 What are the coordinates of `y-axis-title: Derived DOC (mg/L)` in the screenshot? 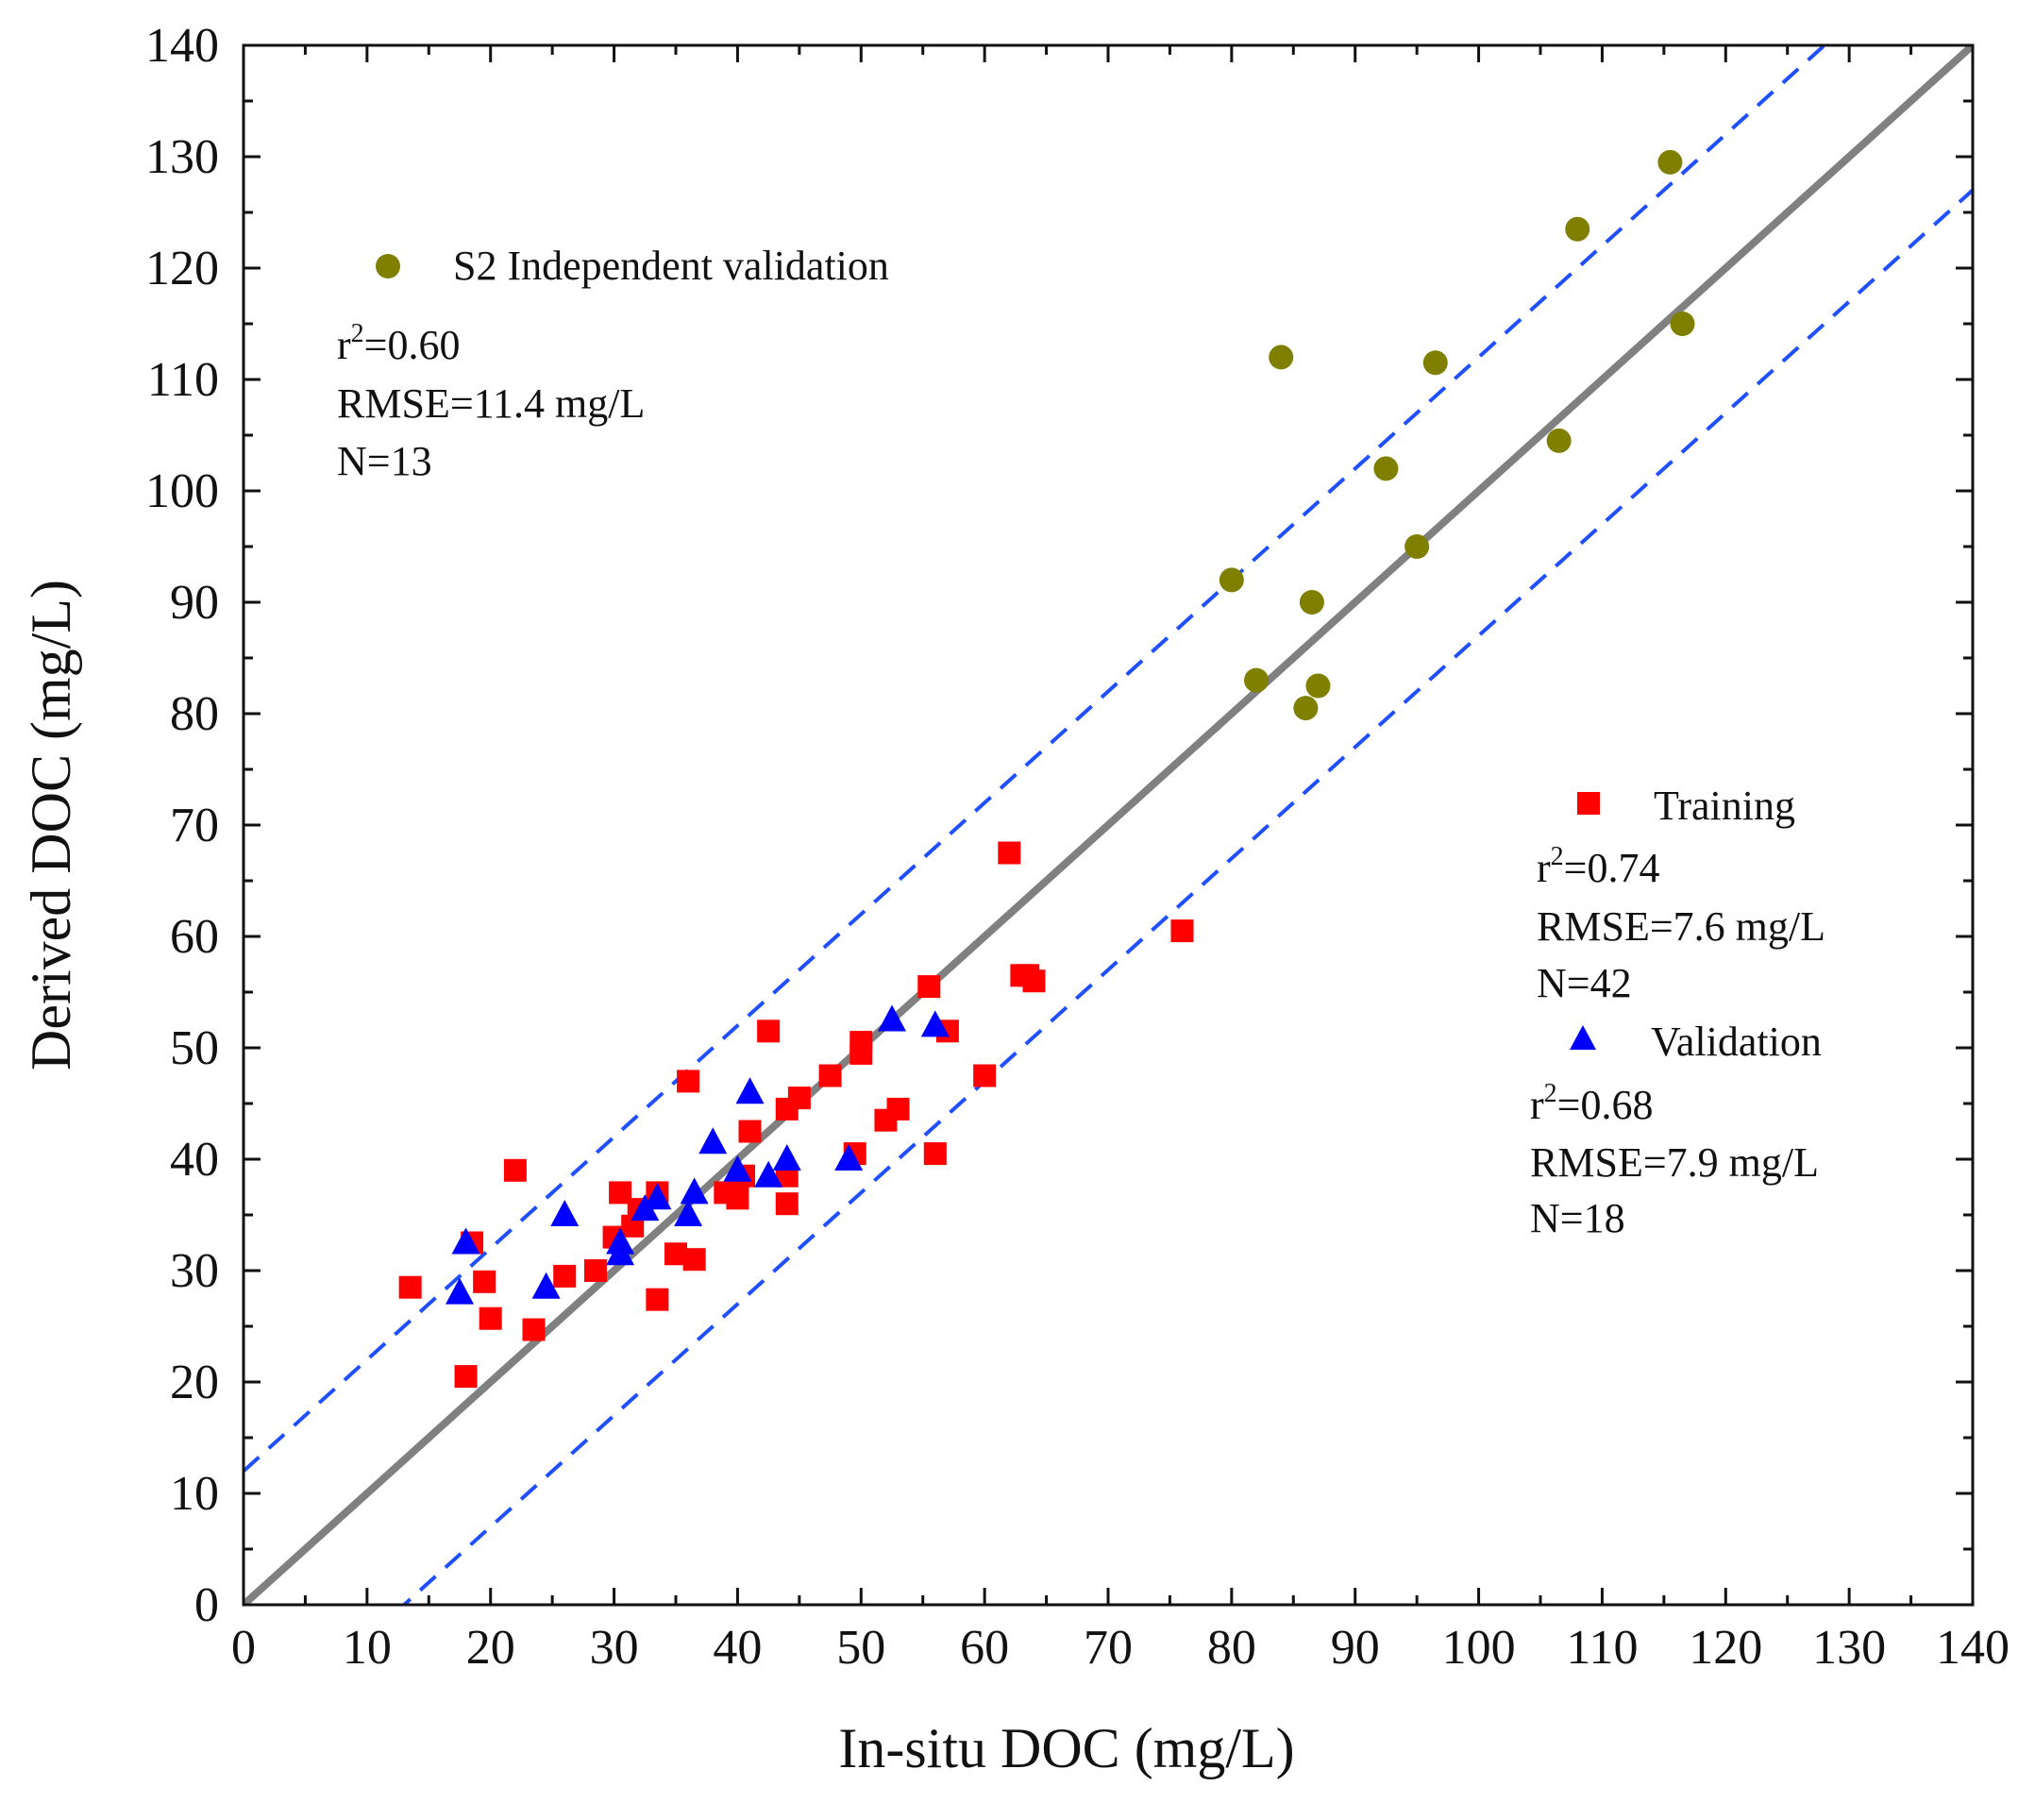 It's located at (51, 825).